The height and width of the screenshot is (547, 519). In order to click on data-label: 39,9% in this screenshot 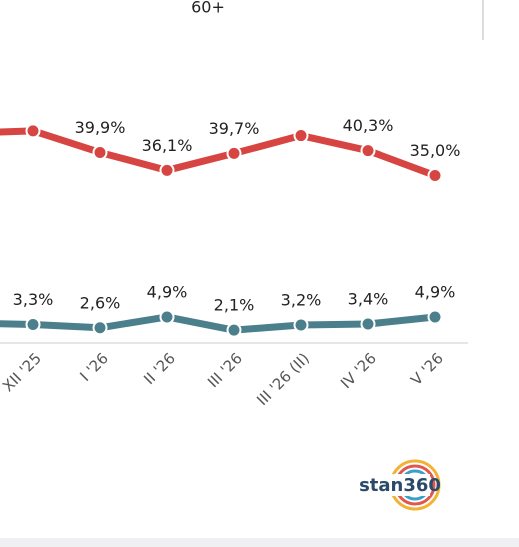, I will do `click(100, 127)`.